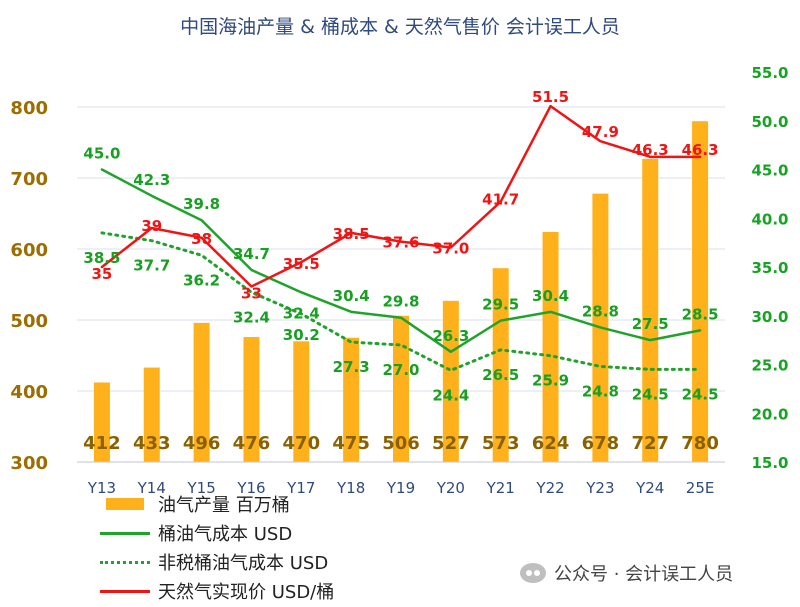 The image size is (800, 607). Describe the element at coordinates (769, 268) in the screenshot. I see `y-right-tick-label: 35.0` at that location.